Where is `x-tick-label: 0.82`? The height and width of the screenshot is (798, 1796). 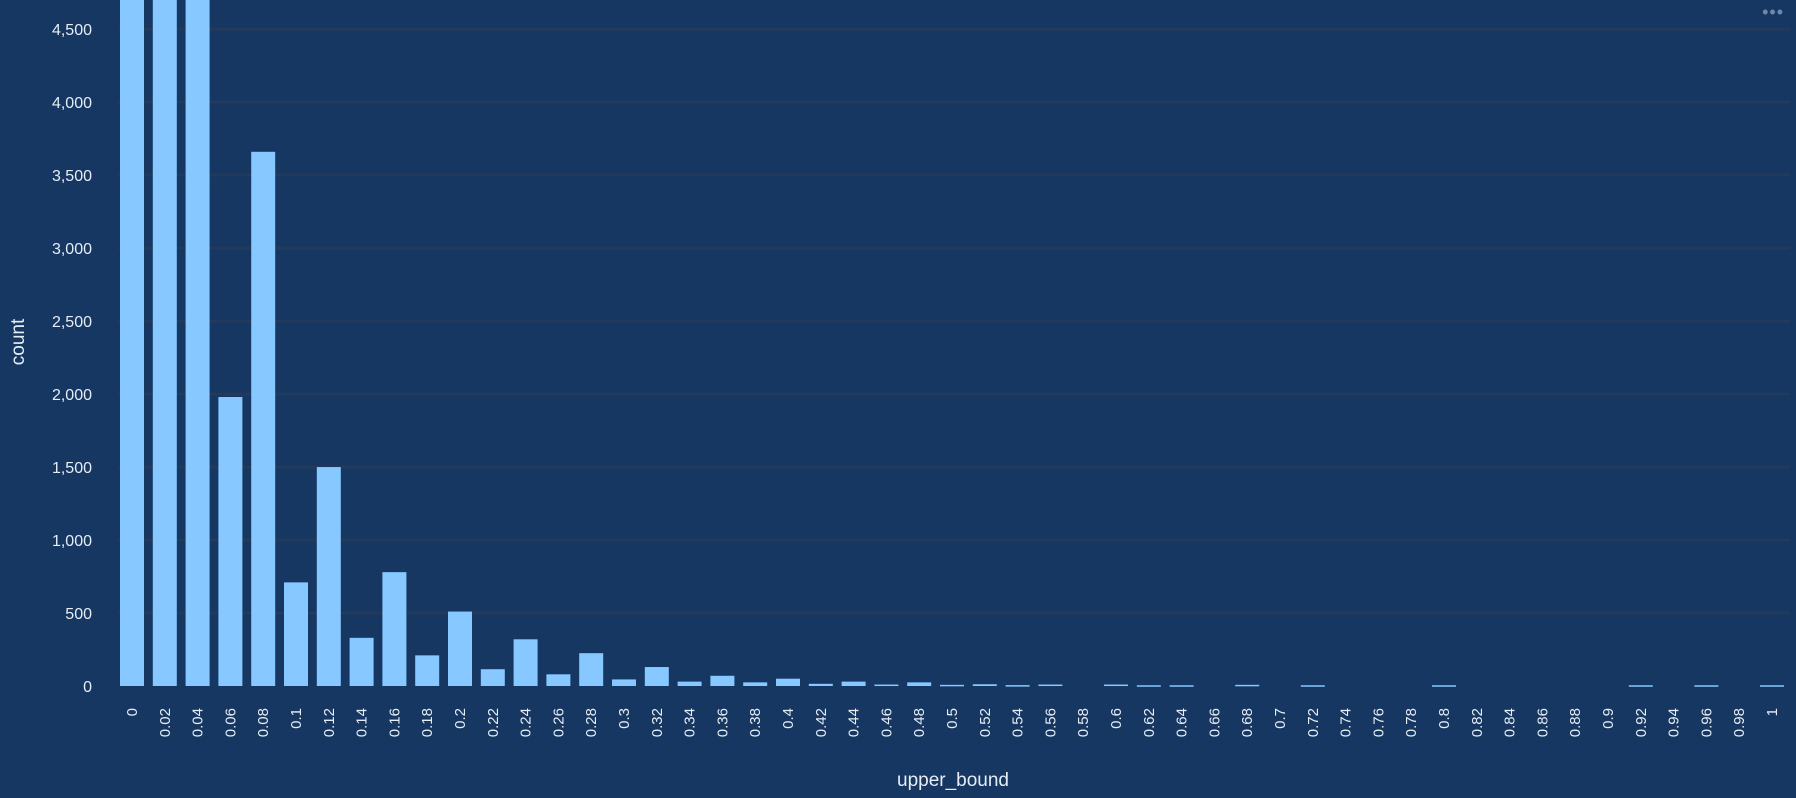
x-tick-label: 0.82 is located at coordinates (1477, 722).